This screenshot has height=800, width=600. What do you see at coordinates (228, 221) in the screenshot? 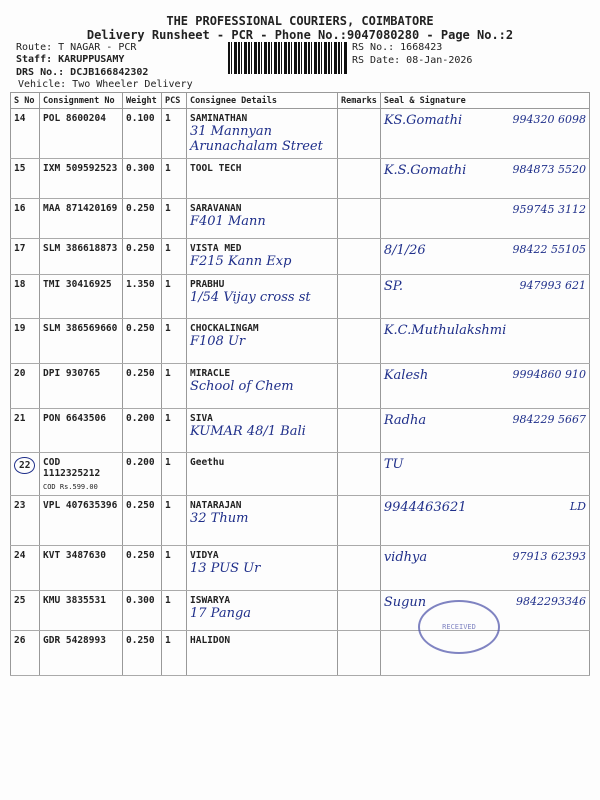
I see `handwritten-address: F401 Mann` at bounding box center [228, 221].